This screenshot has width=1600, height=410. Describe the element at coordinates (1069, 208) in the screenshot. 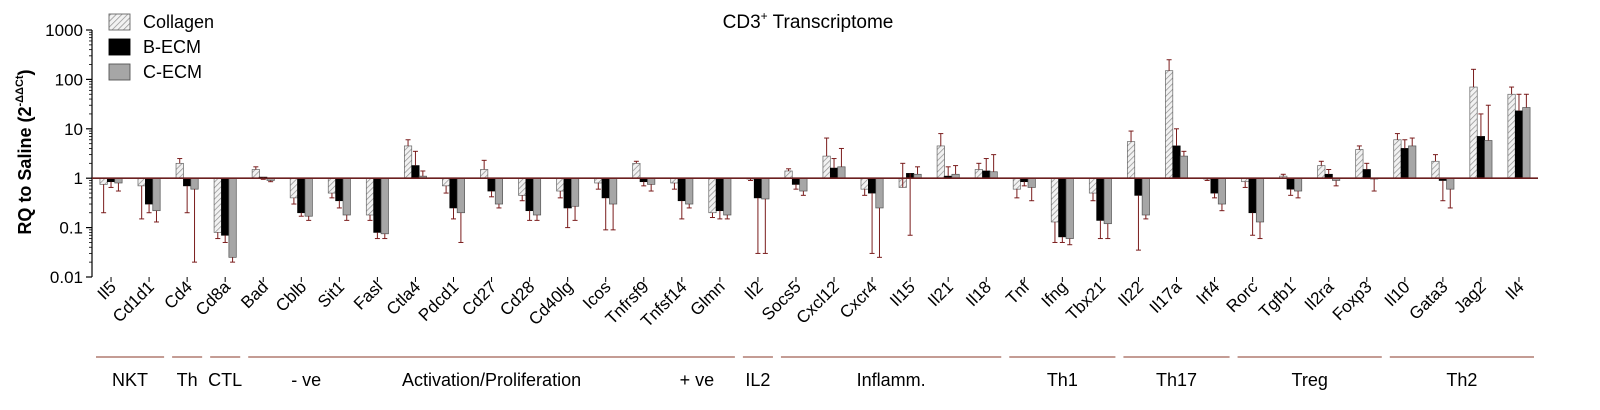

I see `bar-ifng-c-ecm` at that location.